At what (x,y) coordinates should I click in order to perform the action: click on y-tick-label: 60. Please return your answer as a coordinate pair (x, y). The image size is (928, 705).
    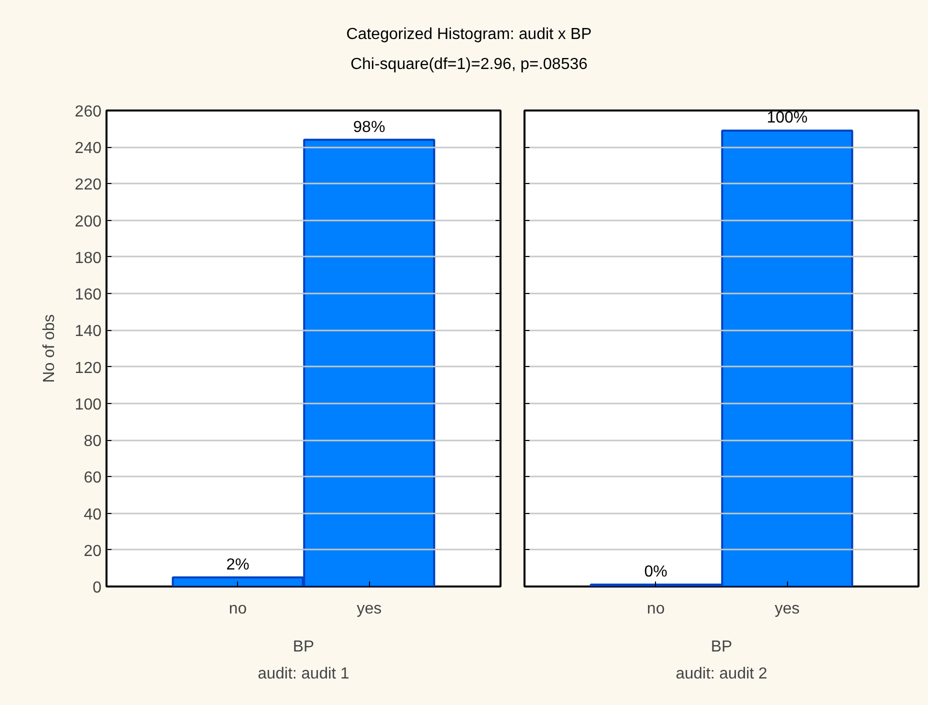
    Looking at the image, I should click on (93, 478).